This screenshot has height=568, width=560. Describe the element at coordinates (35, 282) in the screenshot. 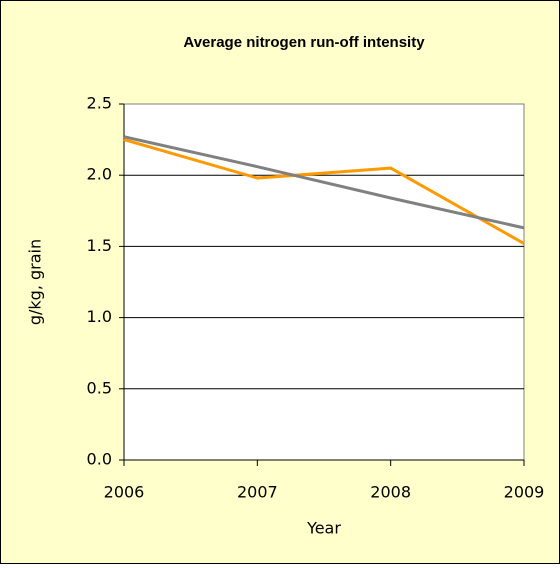

I see `y-axis-label: g/kg, grain` at that location.